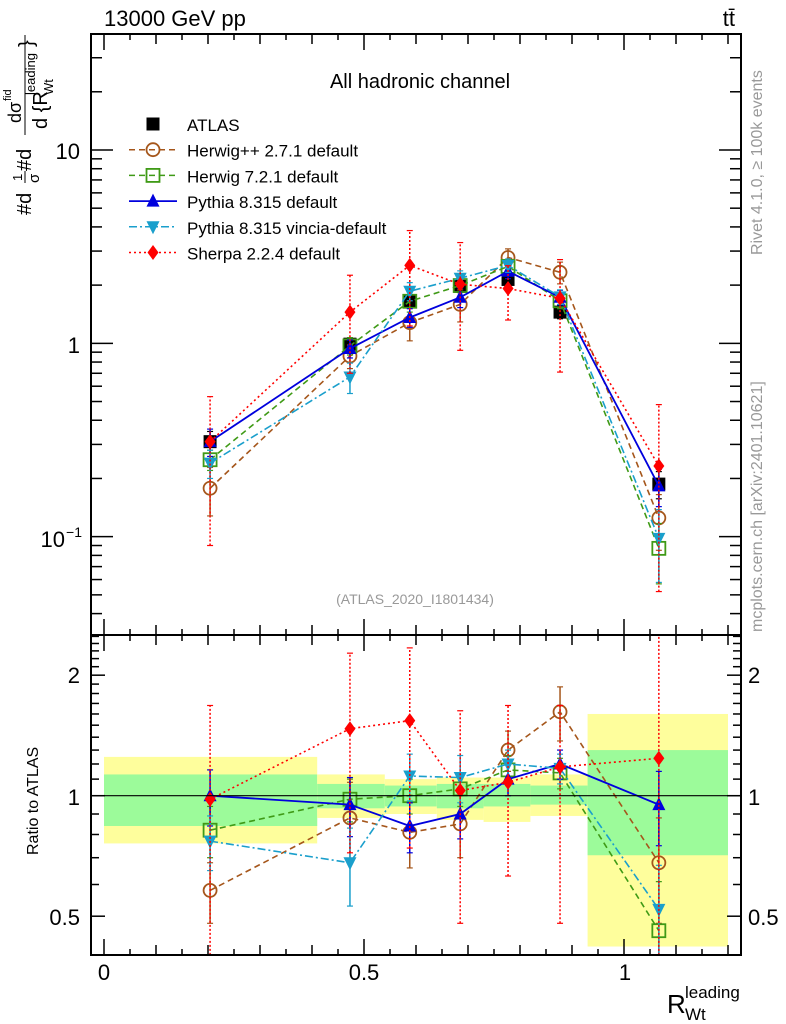 This screenshot has width=786, height=1024. What do you see at coordinates (287, 228) in the screenshot?
I see `legend-label: Pythia 8.315 vincia-default` at bounding box center [287, 228].